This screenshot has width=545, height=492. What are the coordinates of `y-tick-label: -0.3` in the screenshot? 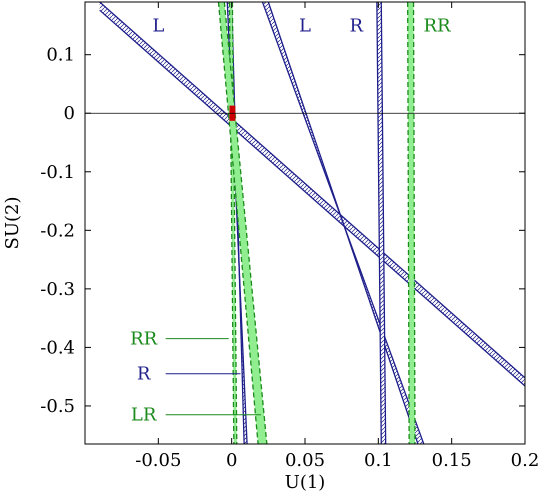 It's located at (57, 289).